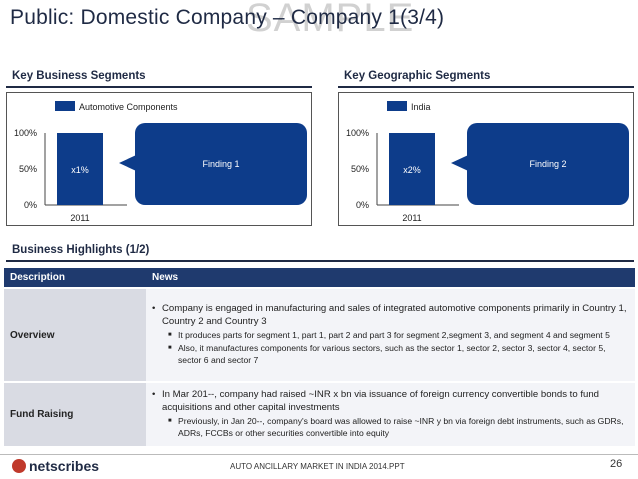 The image size is (638, 479). What do you see at coordinates (64, 466) in the screenshot?
I see `logo-text: netscribes` at bounding box center [64, 466].